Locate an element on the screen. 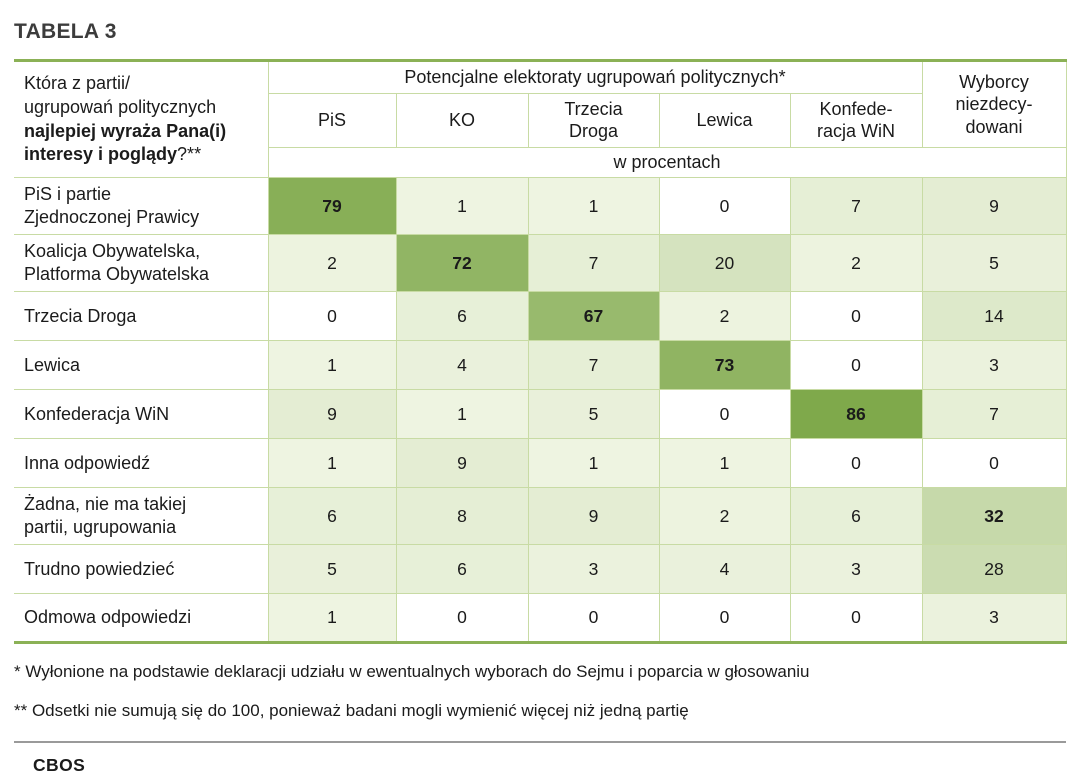 This screenshot has height=784, width=1080. separator-line is located at coordinates (540, 742).